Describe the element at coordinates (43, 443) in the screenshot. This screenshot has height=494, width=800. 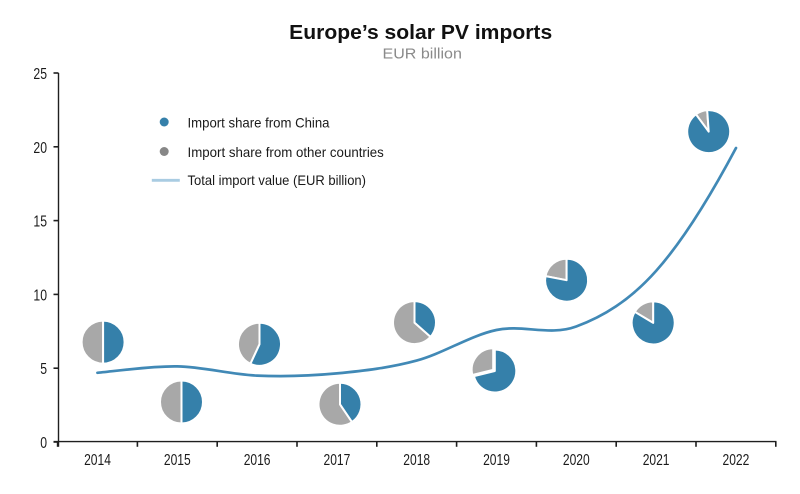
I see `svg-text: 0` at that location.